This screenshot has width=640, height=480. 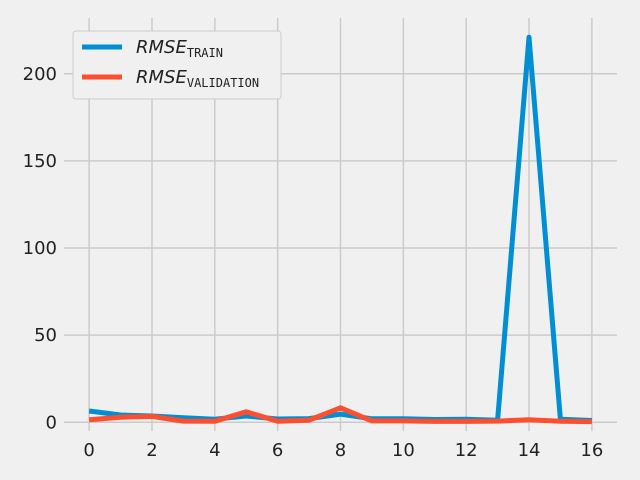 I want to click on y-tick-label: 150, so click(x=40, y=161).